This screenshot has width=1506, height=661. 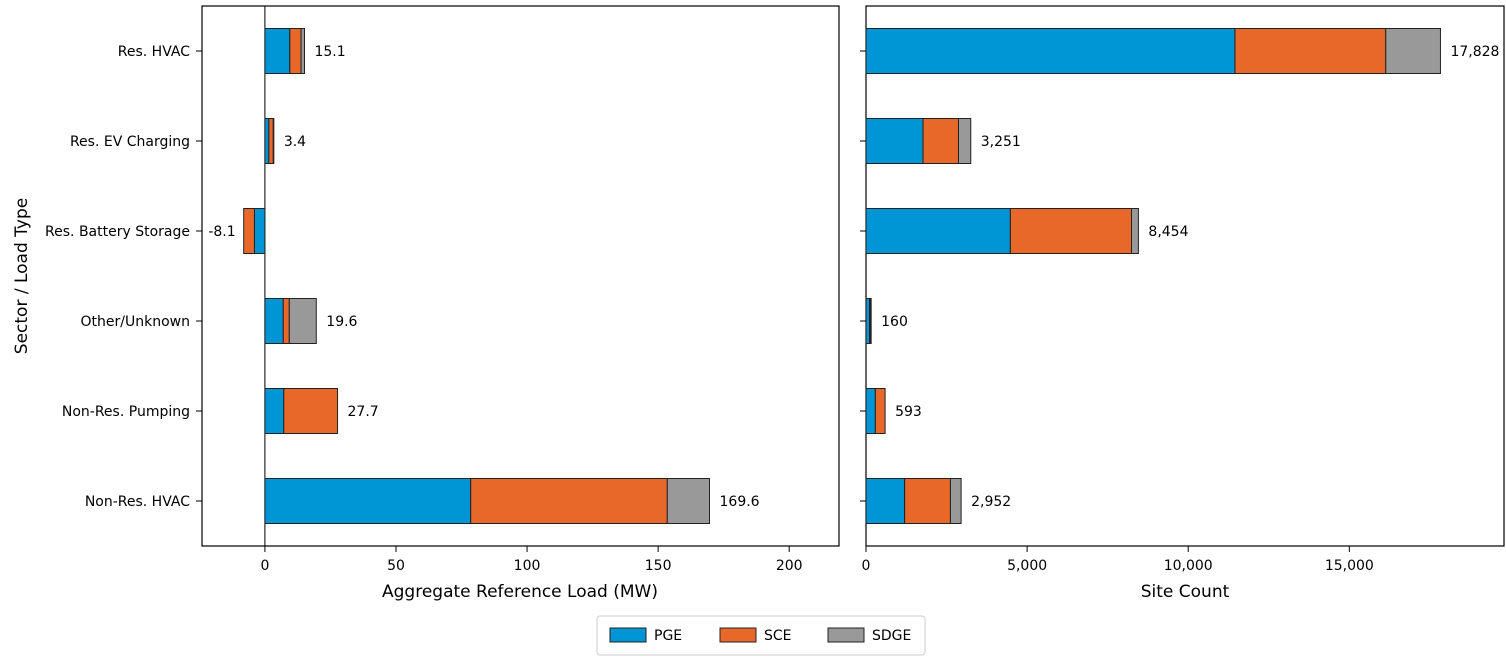 I want to click on right-x-tick-label-0: 0, so click(x=866, y=566).